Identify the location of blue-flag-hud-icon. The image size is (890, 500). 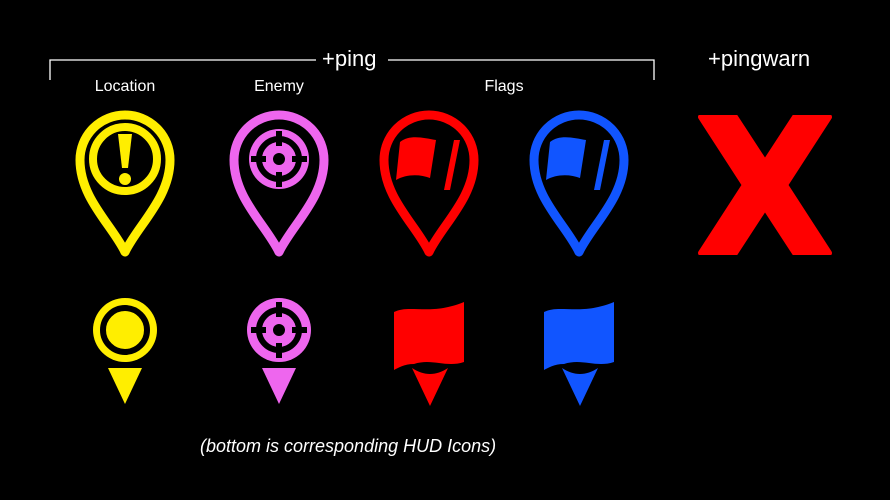
(579, 354).